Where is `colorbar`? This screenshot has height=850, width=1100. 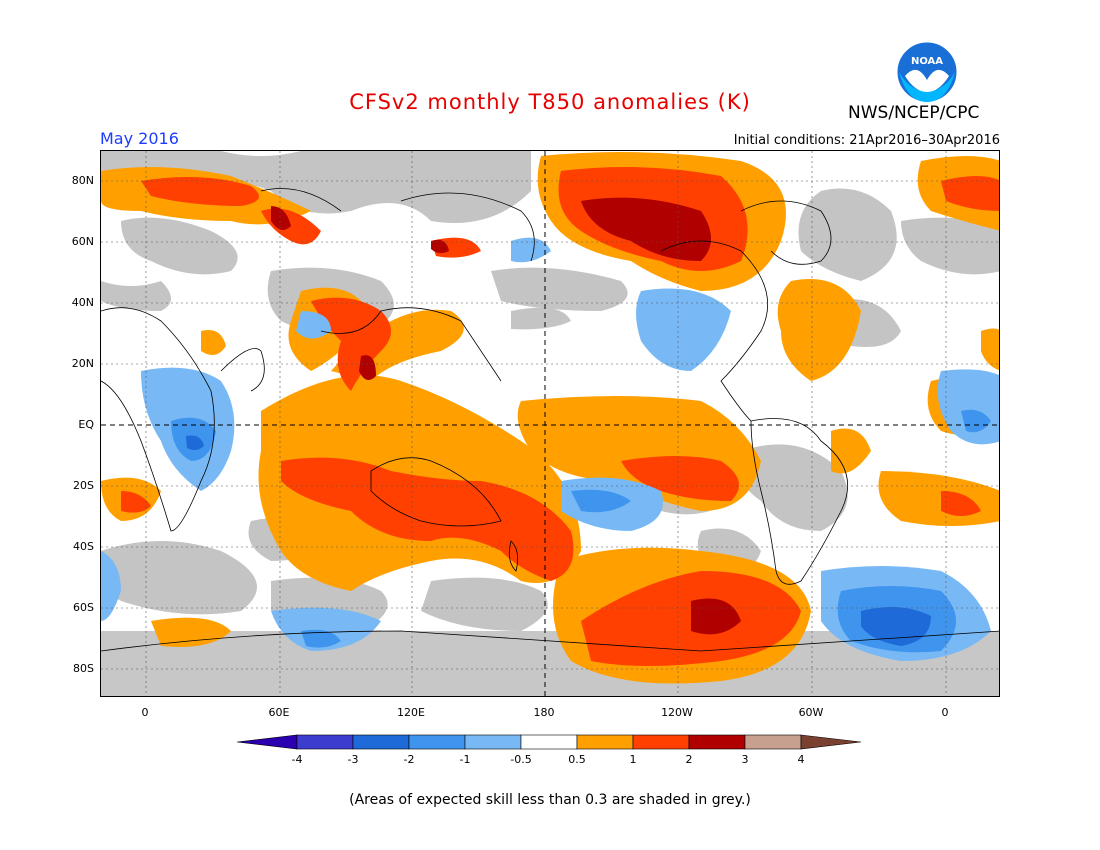 colorbar is located at coordinates (549, 742).